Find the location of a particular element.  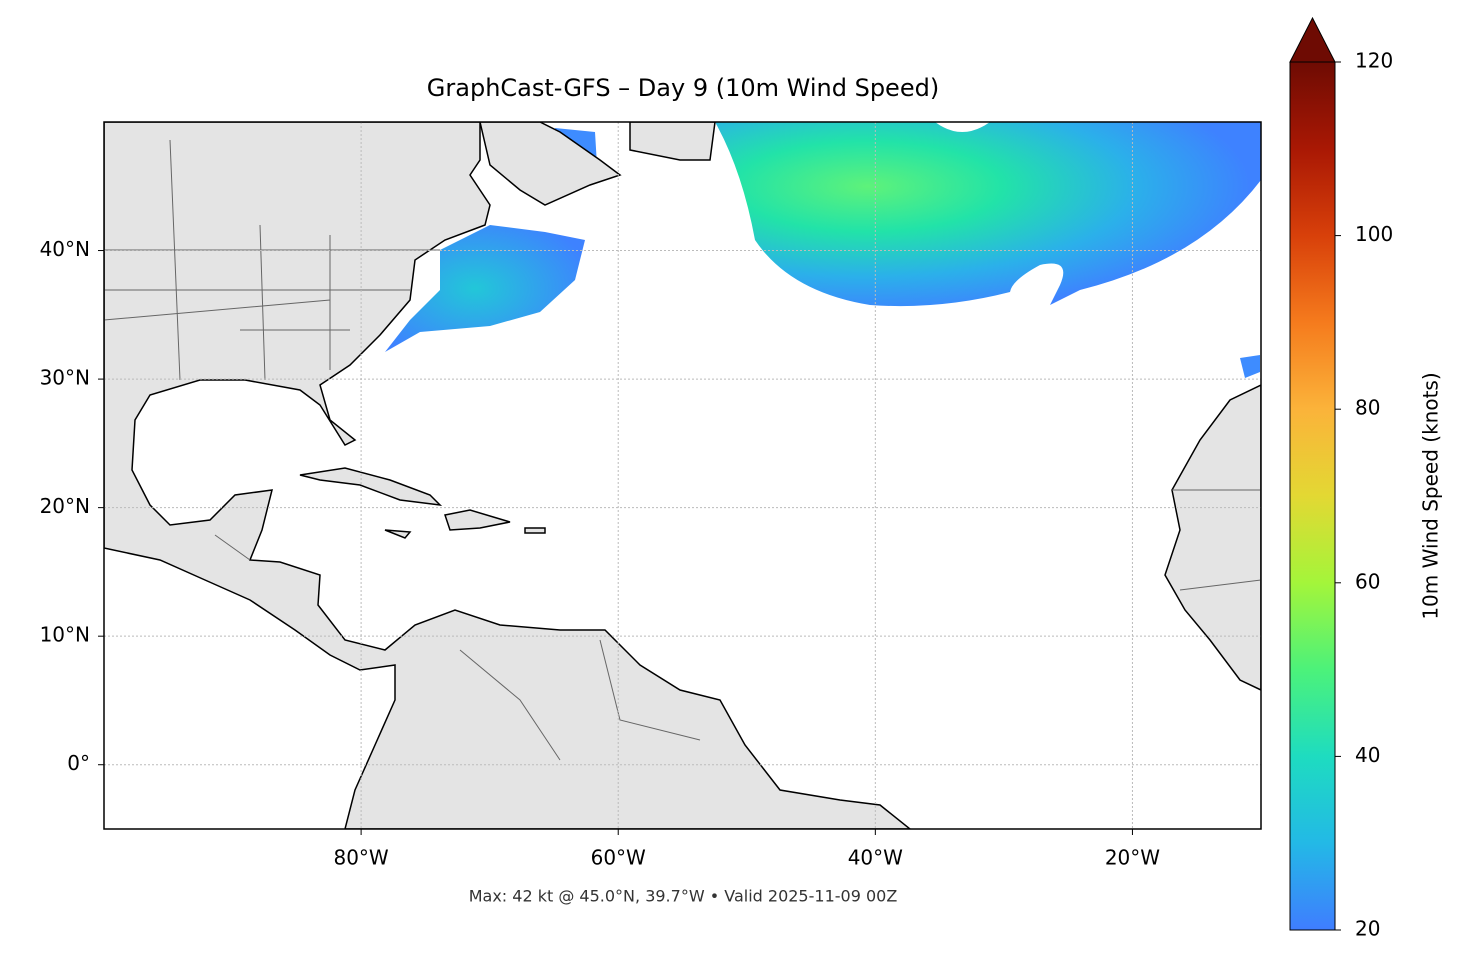

colorbar-scale is located at coordinates (1312, 496).